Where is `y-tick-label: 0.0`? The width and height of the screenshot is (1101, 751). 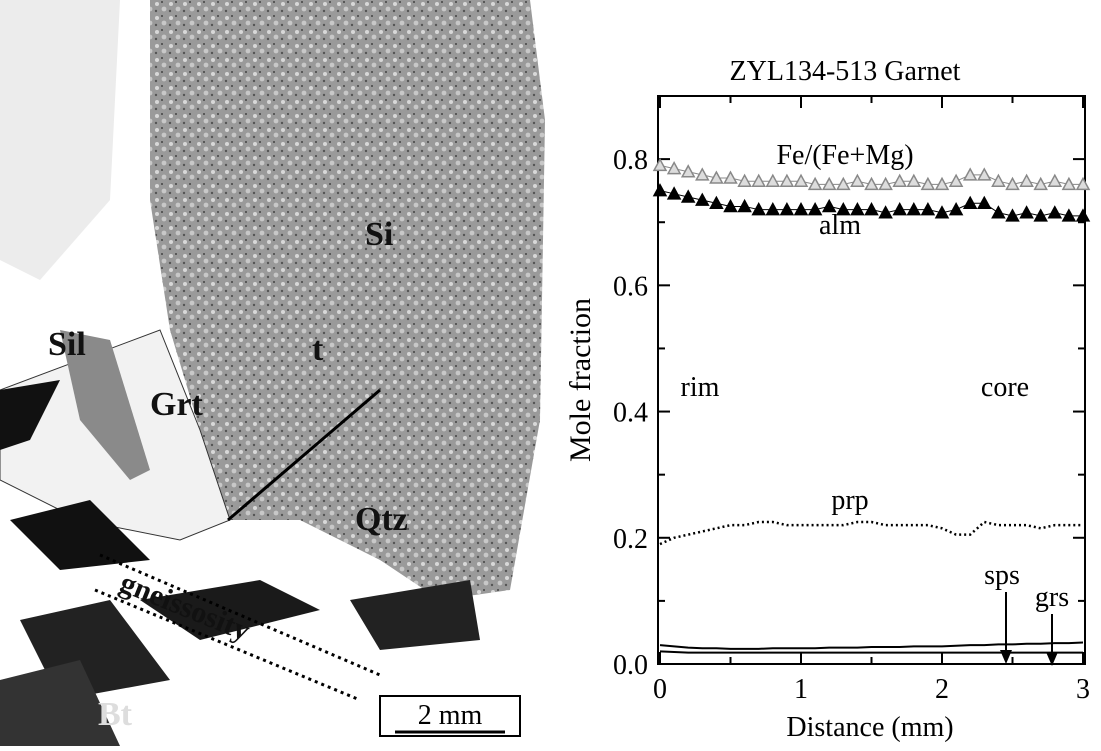 y-tick-label: 0.0 is located at coordinates (630, 665).